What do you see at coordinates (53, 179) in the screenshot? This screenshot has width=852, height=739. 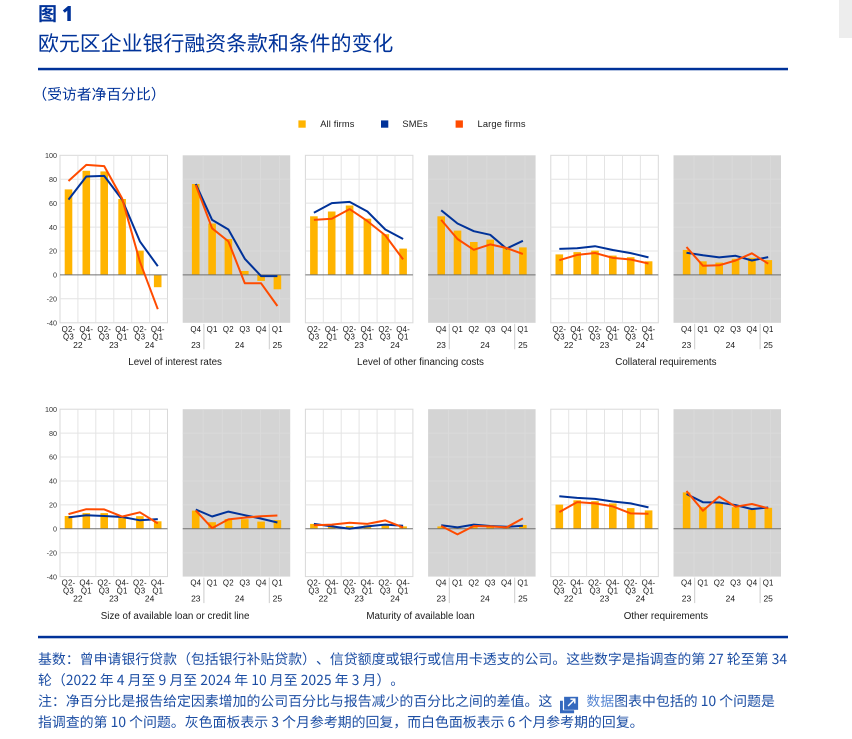 I see `svg-text: 80` at bounding box center [53, 179].